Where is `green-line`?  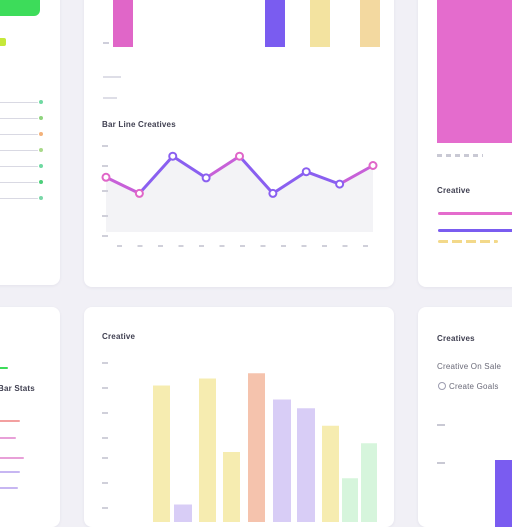
green-line is located at coordinates (4, 368).